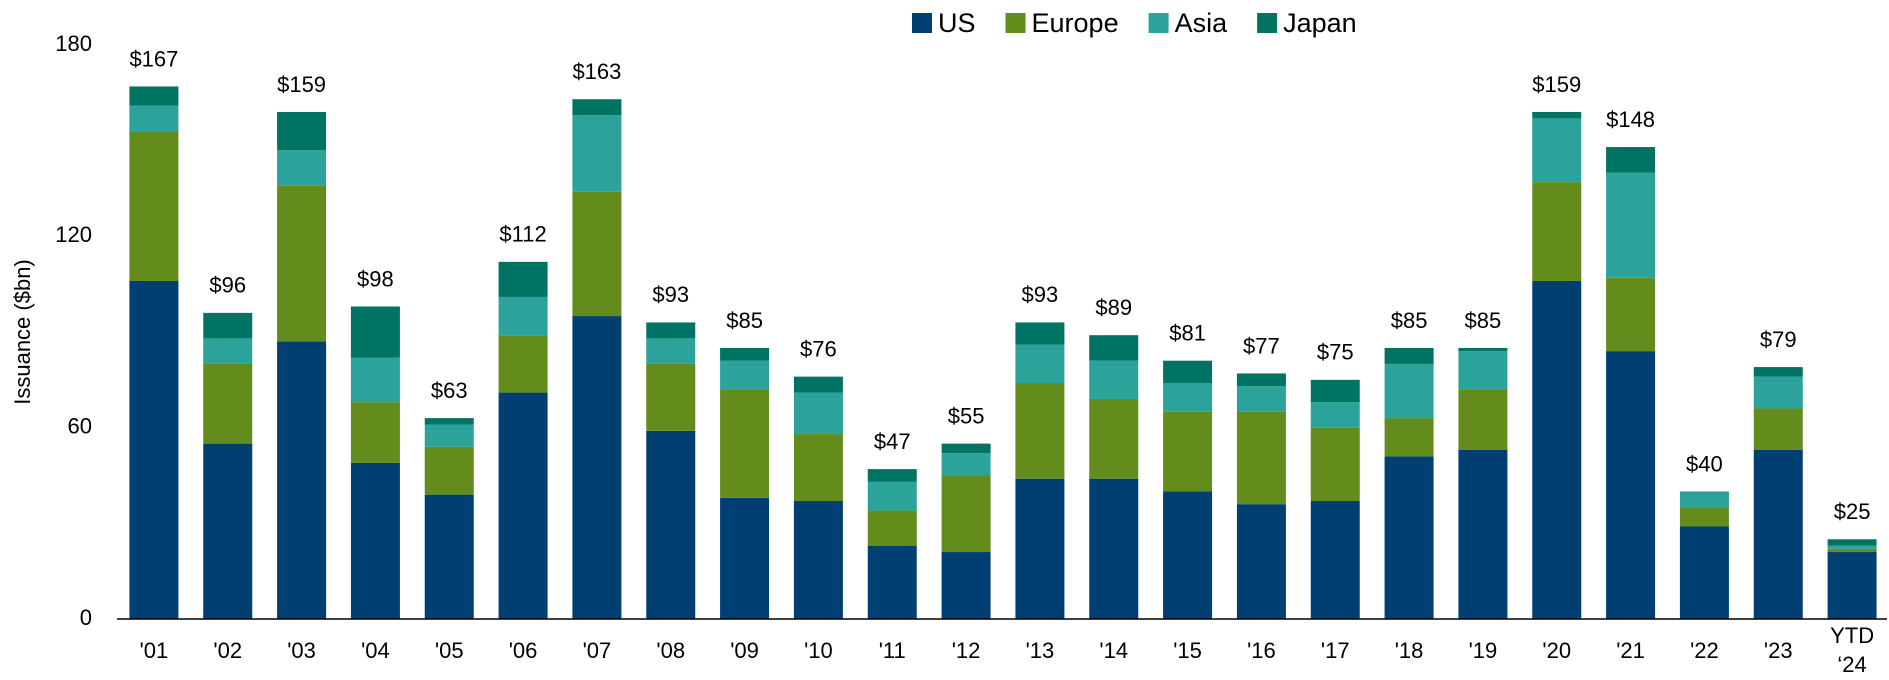  Describe the element at coordinates (301, 84) in the screenshot. I see `total-label: $159` at that location.